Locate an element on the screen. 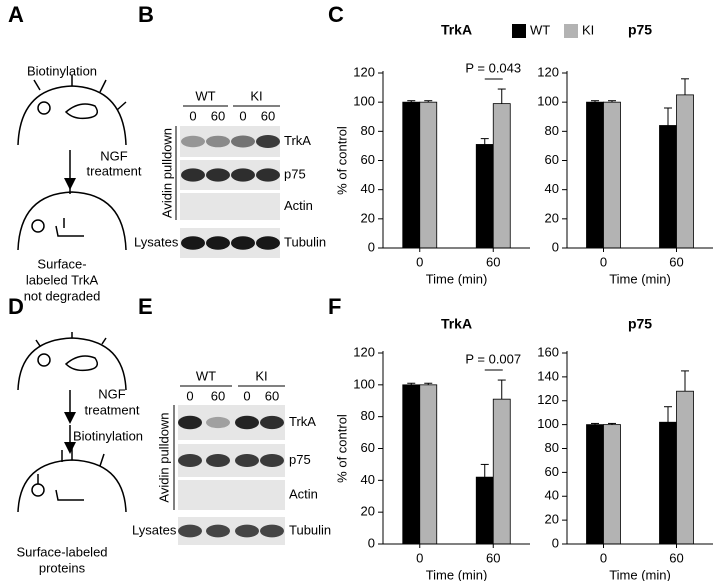 This screenshot has height=581, width=720. panel-label: C is located at coordinates (336, 14).